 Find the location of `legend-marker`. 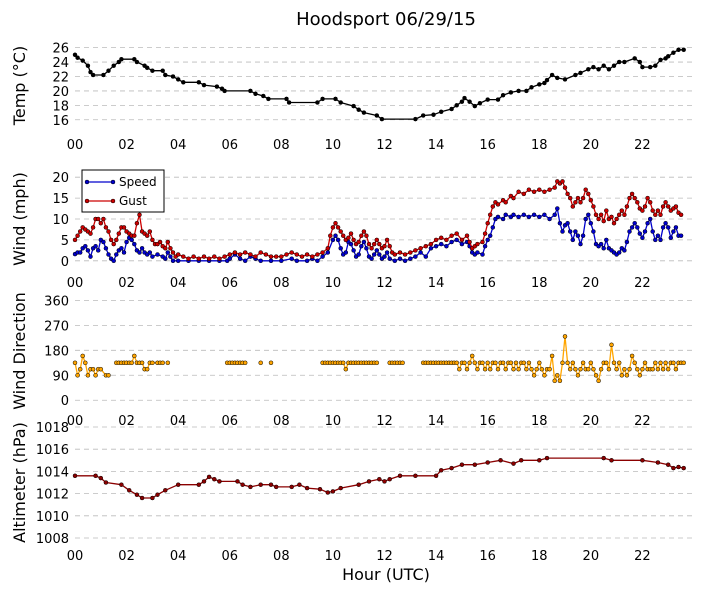

legend-marker is located at coordinates (87, 182).